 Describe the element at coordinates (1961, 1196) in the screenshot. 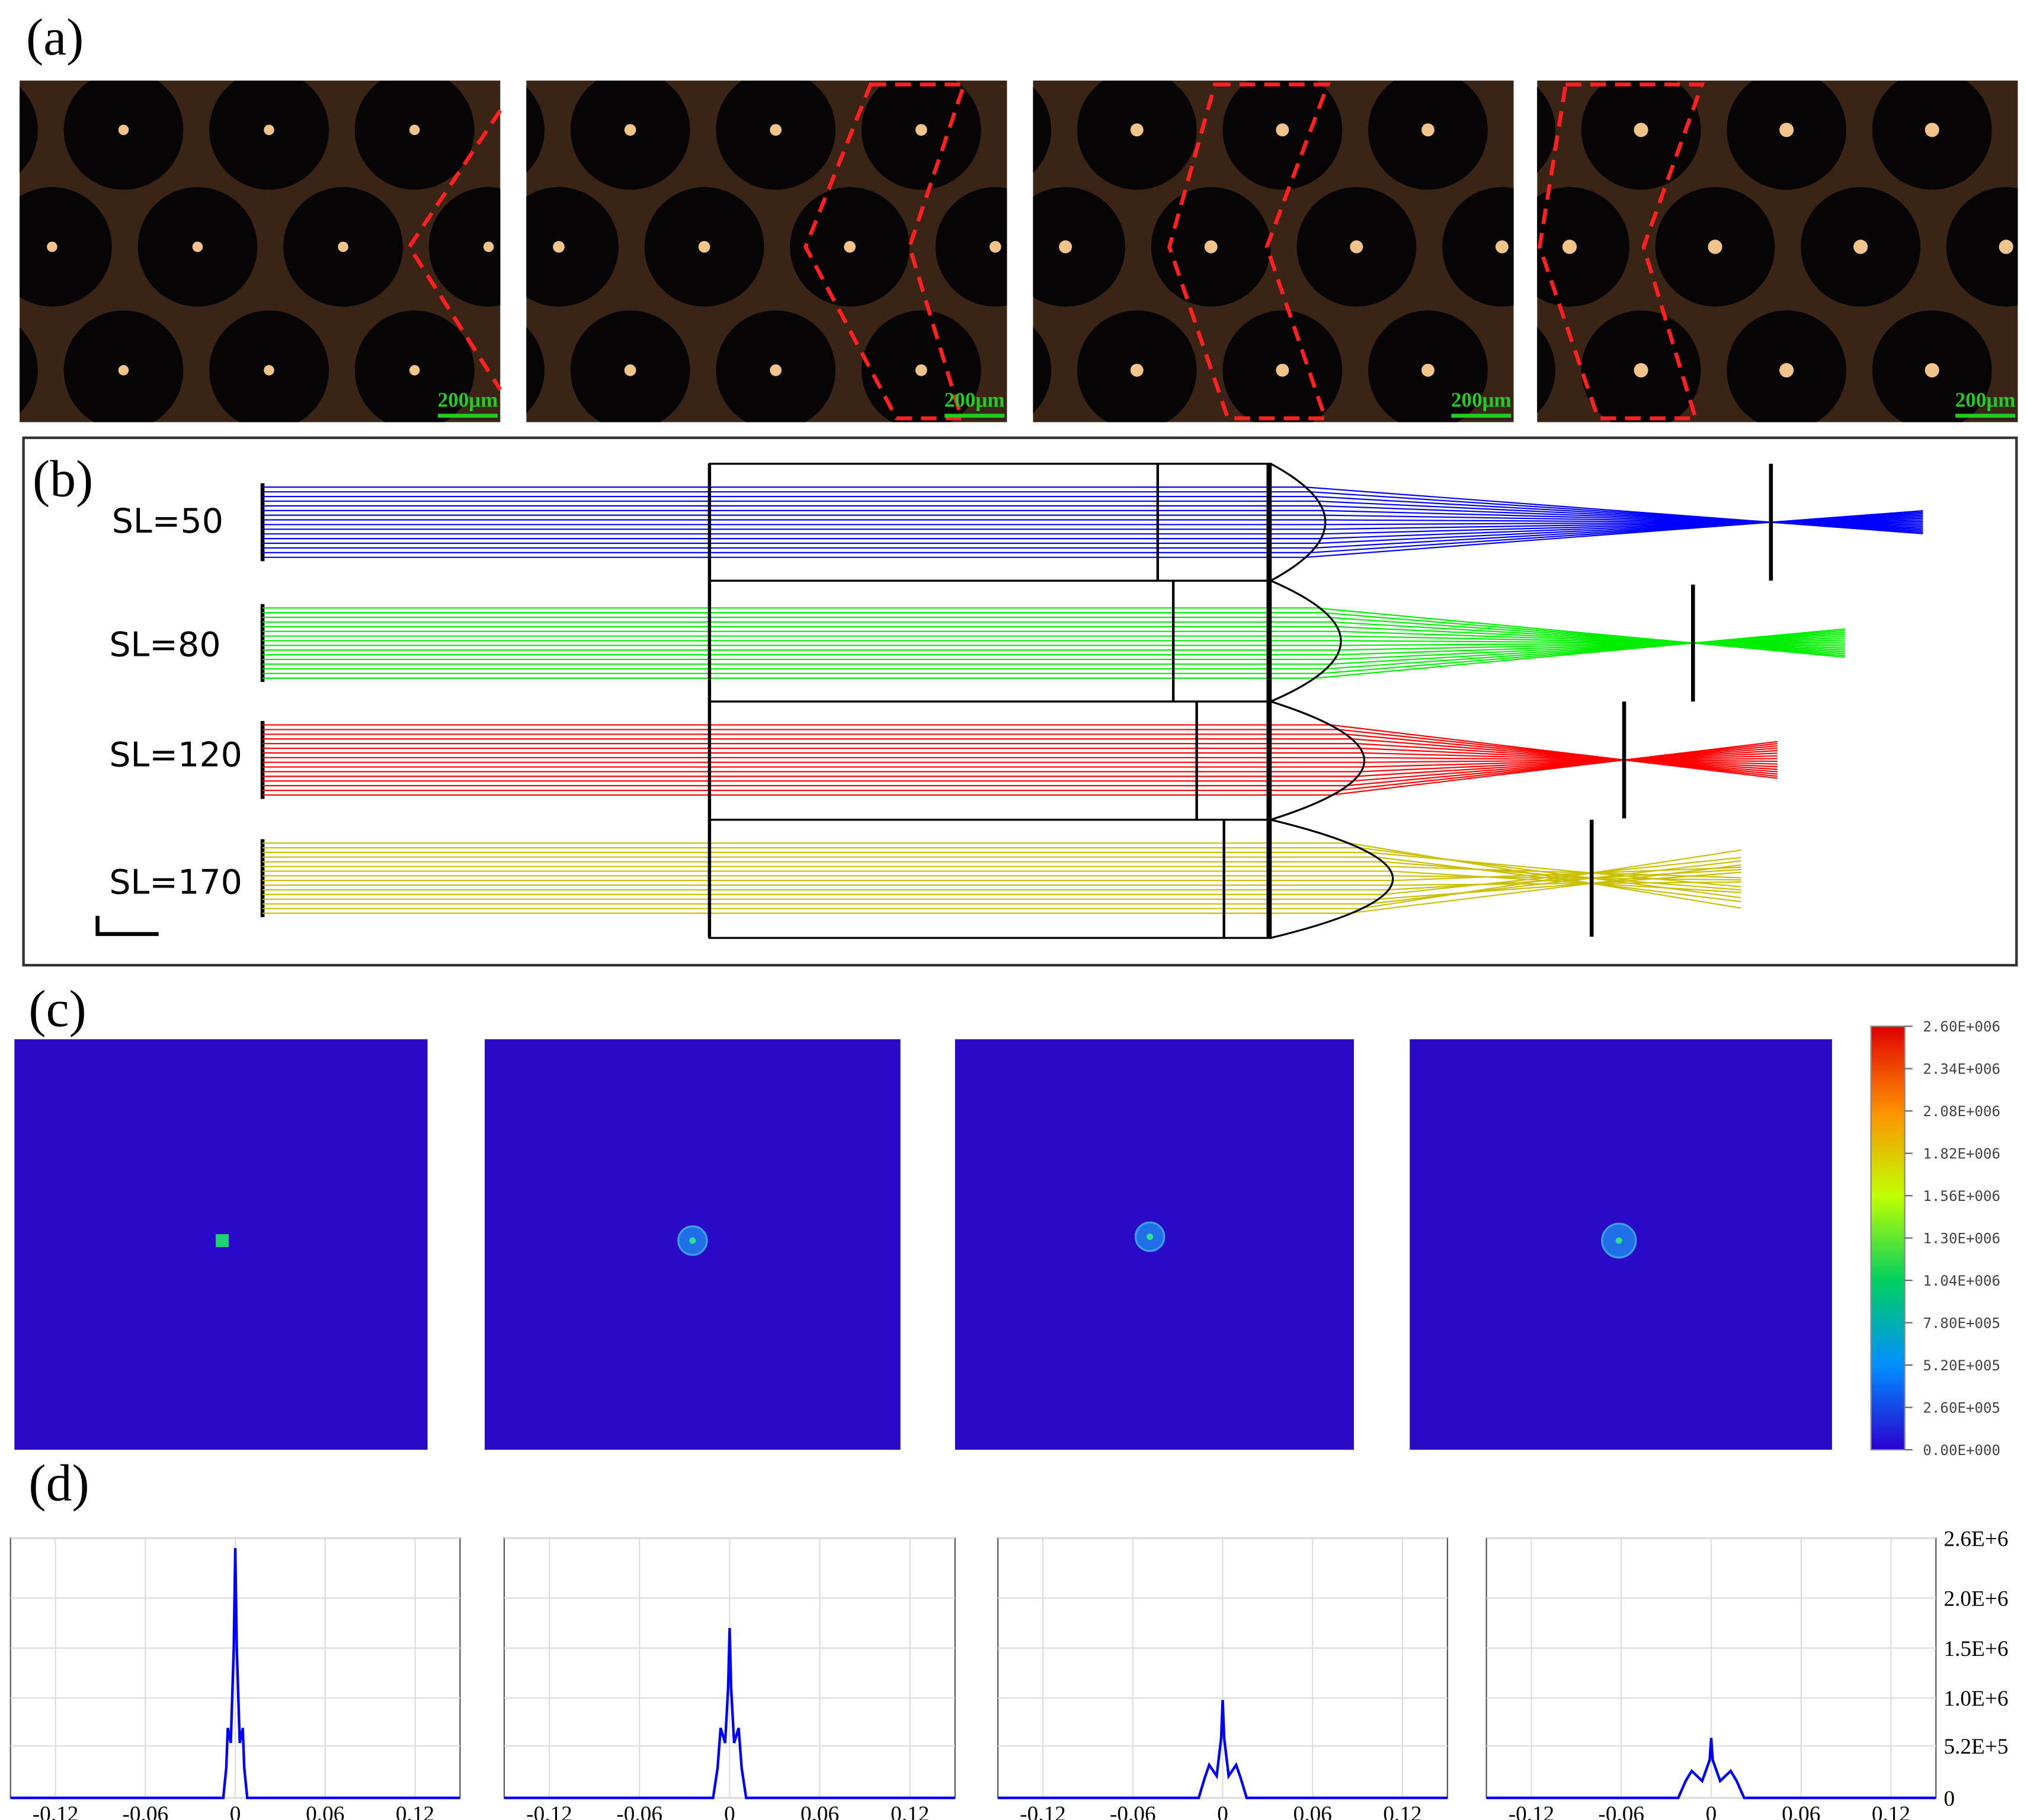

I see `colorbar-label: 1.56E+006` at that location.